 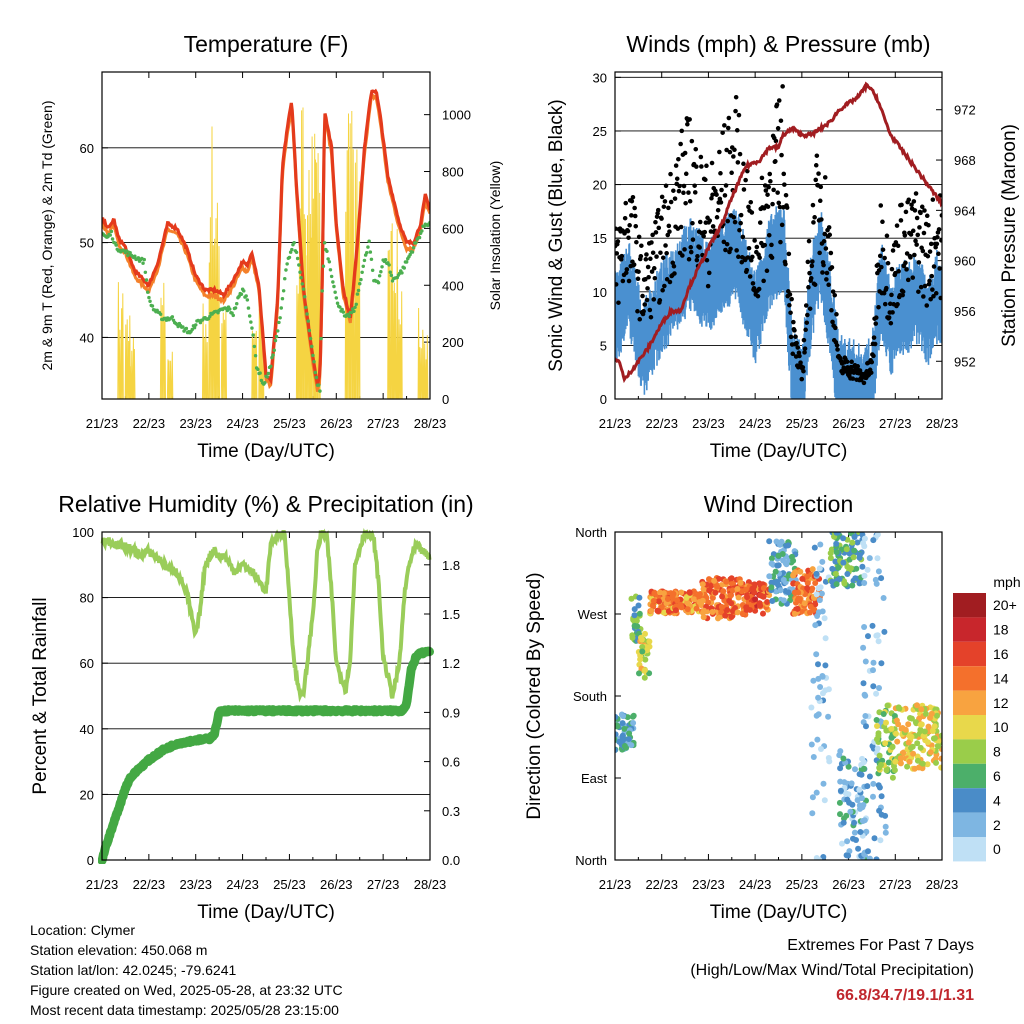 I want to click on y-axis-label: Percent & Total Rainfall, so click(x=40, y=695).